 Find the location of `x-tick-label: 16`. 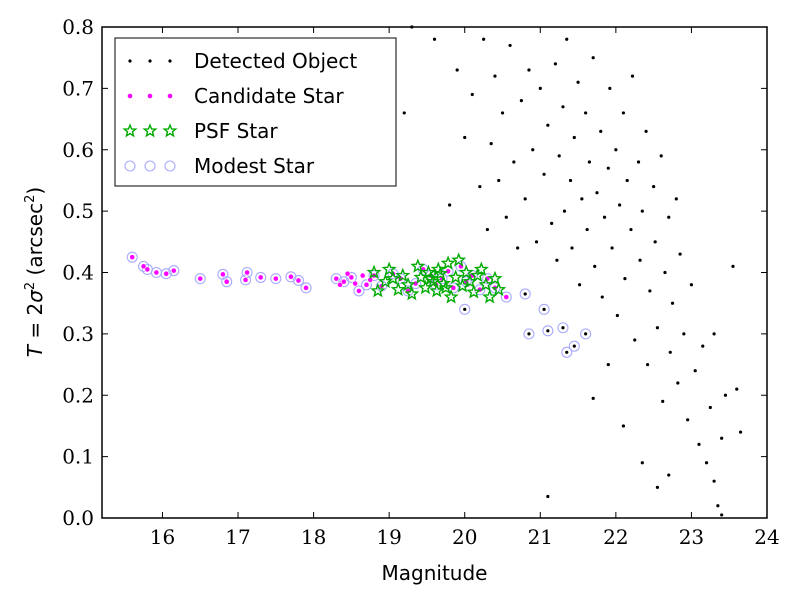

x-tick-label: 16 is located at coordinates (162, 537).